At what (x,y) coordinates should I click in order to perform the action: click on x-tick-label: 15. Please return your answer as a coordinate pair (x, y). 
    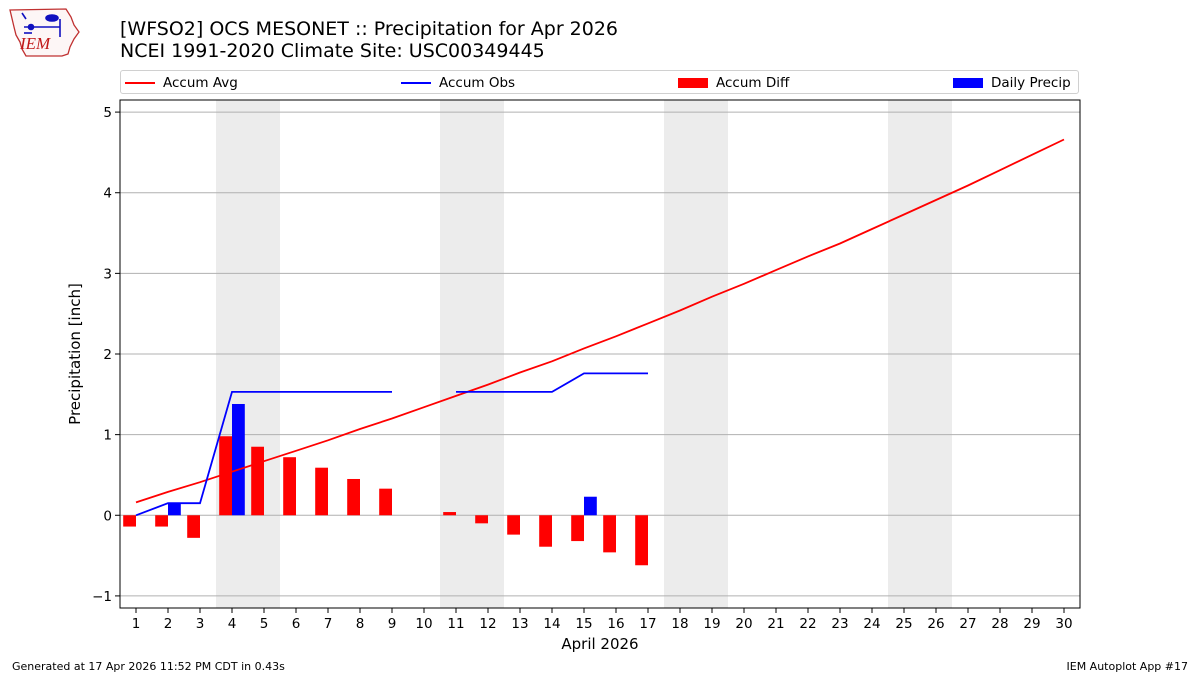
    Looking at the image, I should click on (583, 624).